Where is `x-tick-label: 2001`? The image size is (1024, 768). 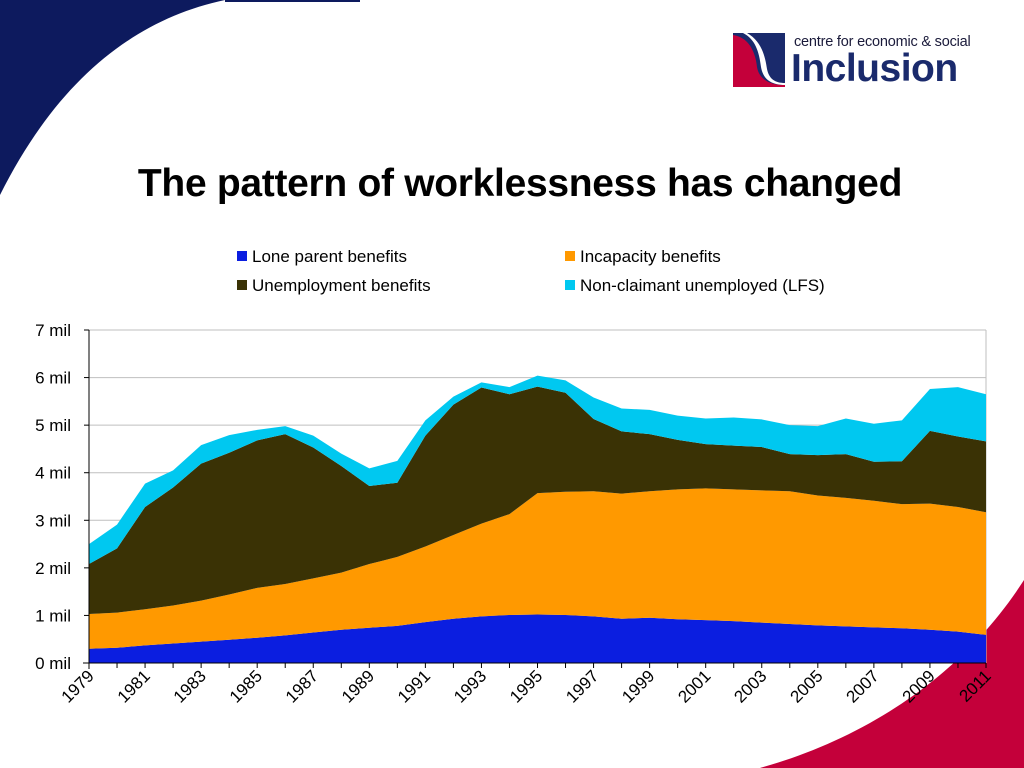 x-tick-label: 2001 is located at coordinates (694, 686).